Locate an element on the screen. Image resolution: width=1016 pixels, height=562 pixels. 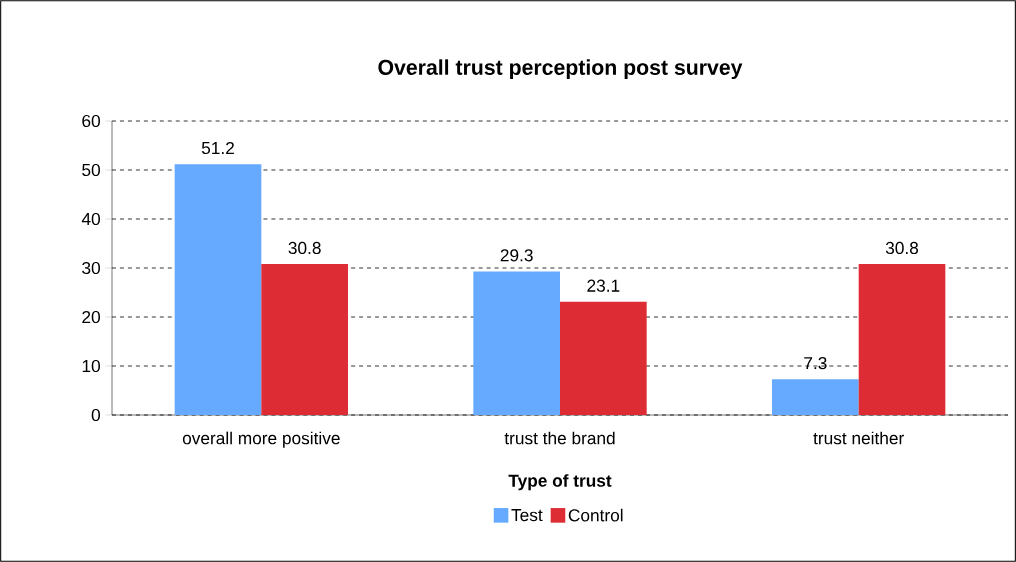
chart-title: Overall trust perception post survey is located at coordinates (560, 69).